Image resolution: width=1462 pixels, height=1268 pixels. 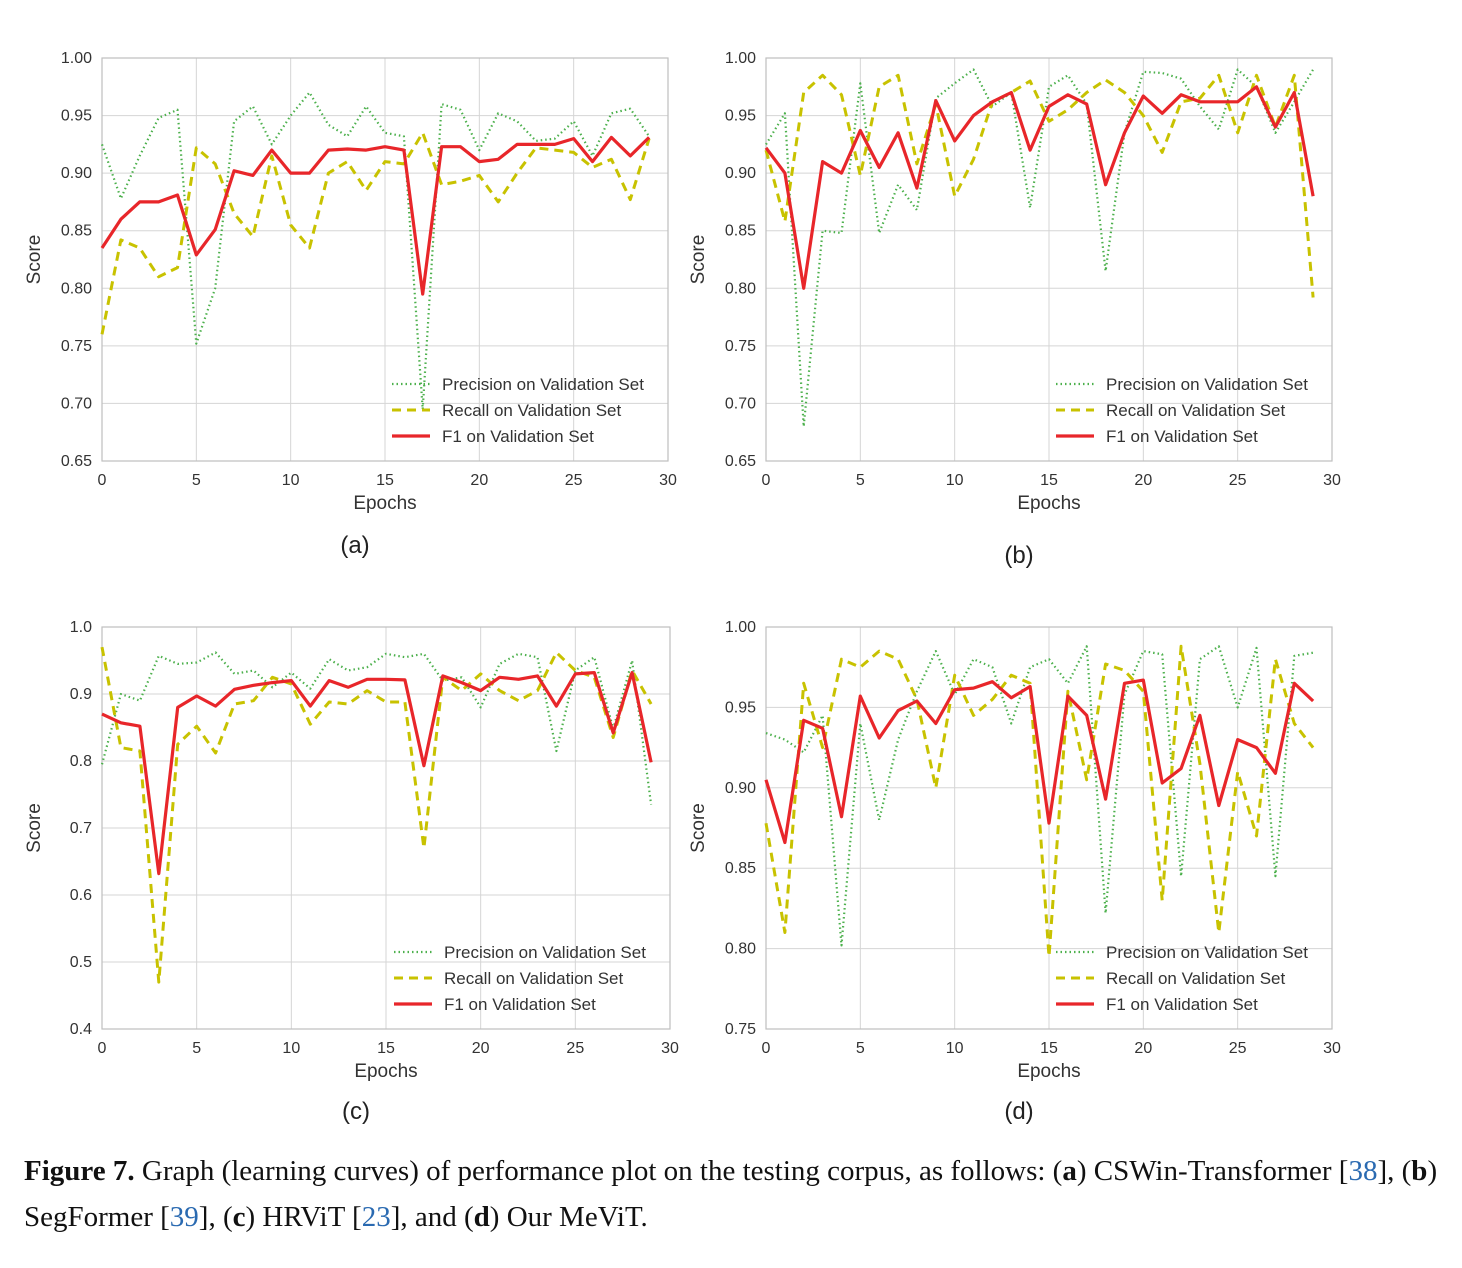 What do you see at coordinates (1182, 1004) in the screenshot?
I see `chart-d-legend-entry-f1-on-validation-set: F1 on Validation Set` at bounding box center [1182, 1004].